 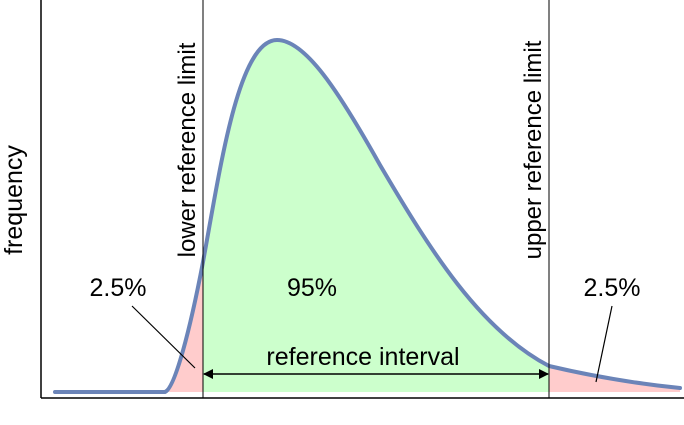 I want to click on left-tail-percent: 2.5%, so click(x=118, y=288).